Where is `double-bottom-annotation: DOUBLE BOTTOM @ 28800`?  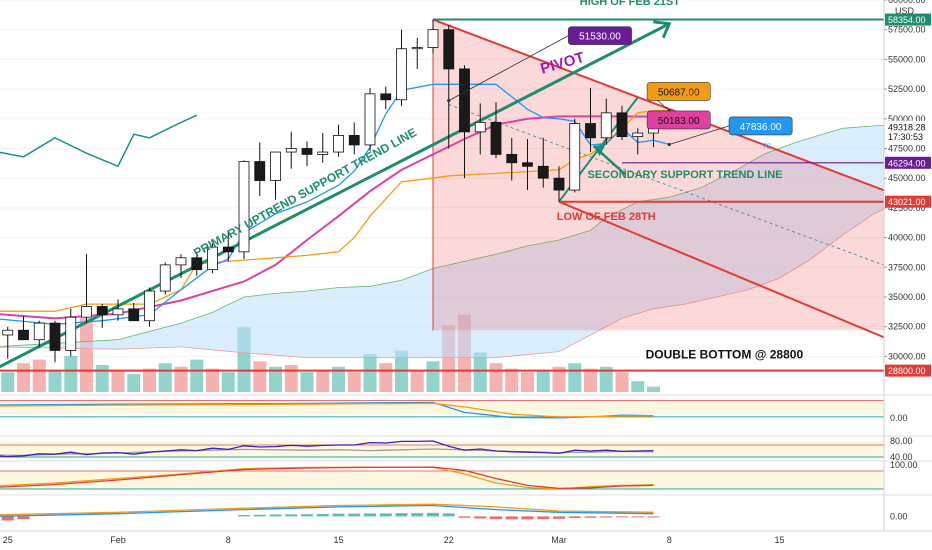
double-bottom-annotation: DOUBLE BOTTOM @ 28800 is located at coordinates (725, 355).